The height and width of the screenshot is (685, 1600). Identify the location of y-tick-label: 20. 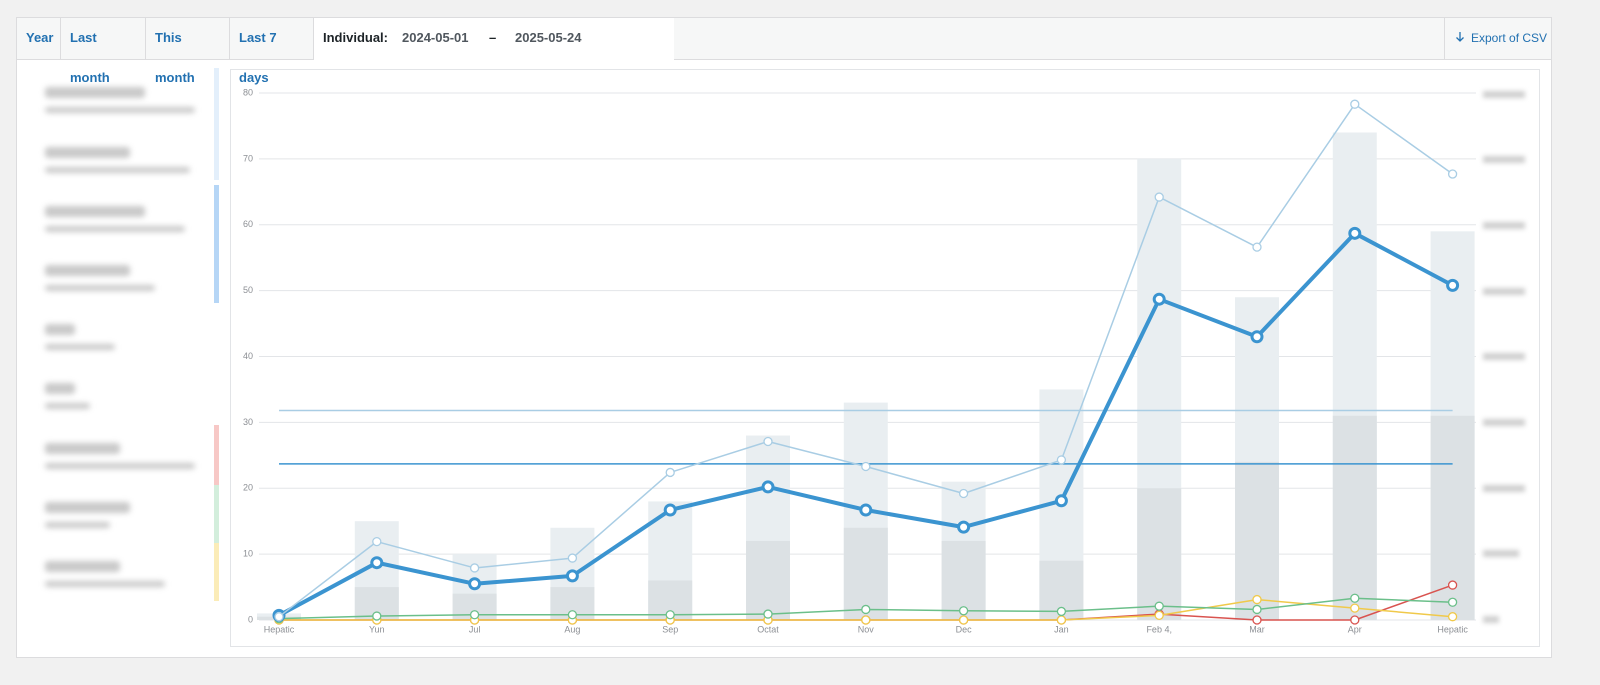
(248, 488).